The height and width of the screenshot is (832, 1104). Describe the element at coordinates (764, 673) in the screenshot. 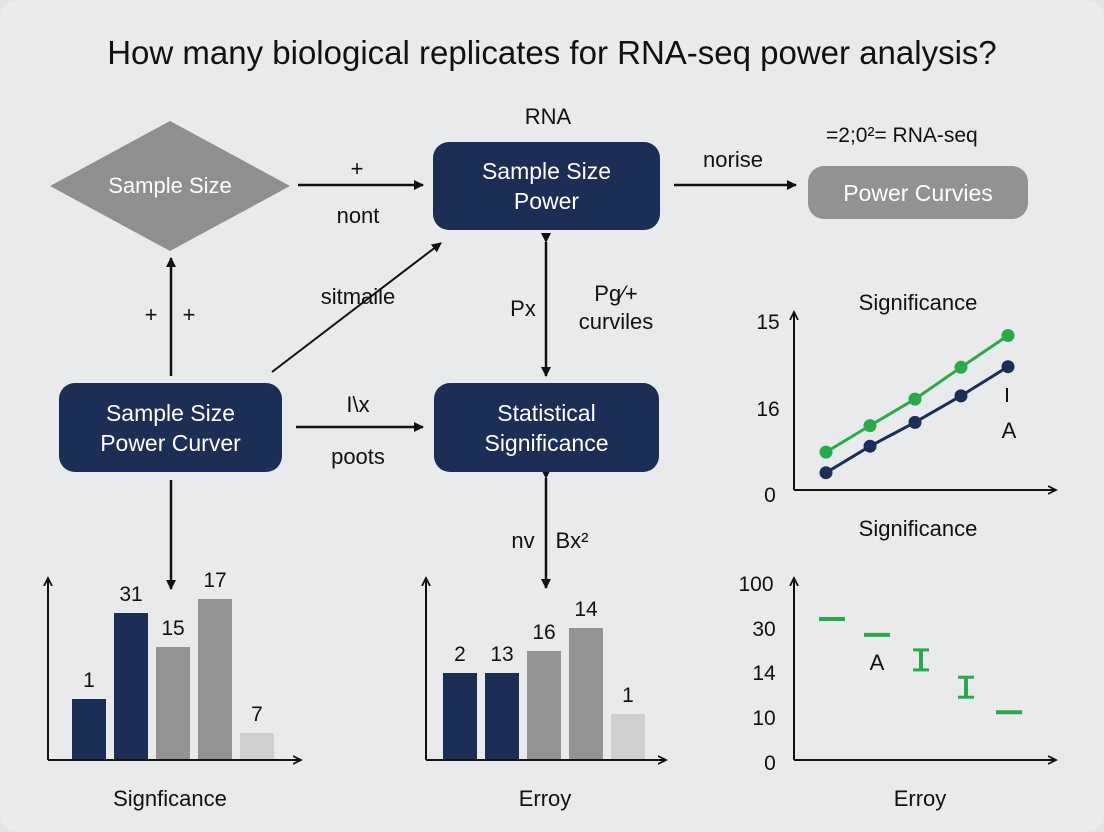

I see `scatter-ytick-2: 14` at that location.